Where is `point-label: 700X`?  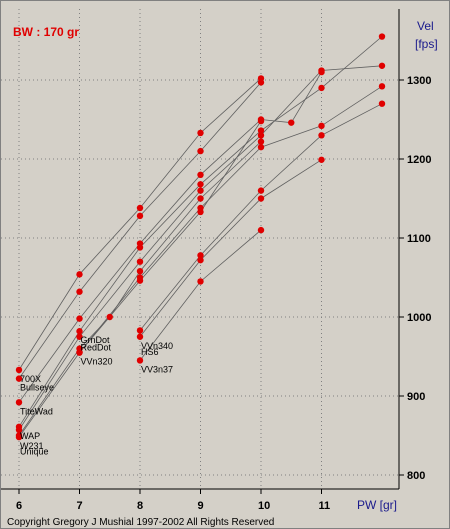
point-label: 700X is located at coordinates (30, 379).